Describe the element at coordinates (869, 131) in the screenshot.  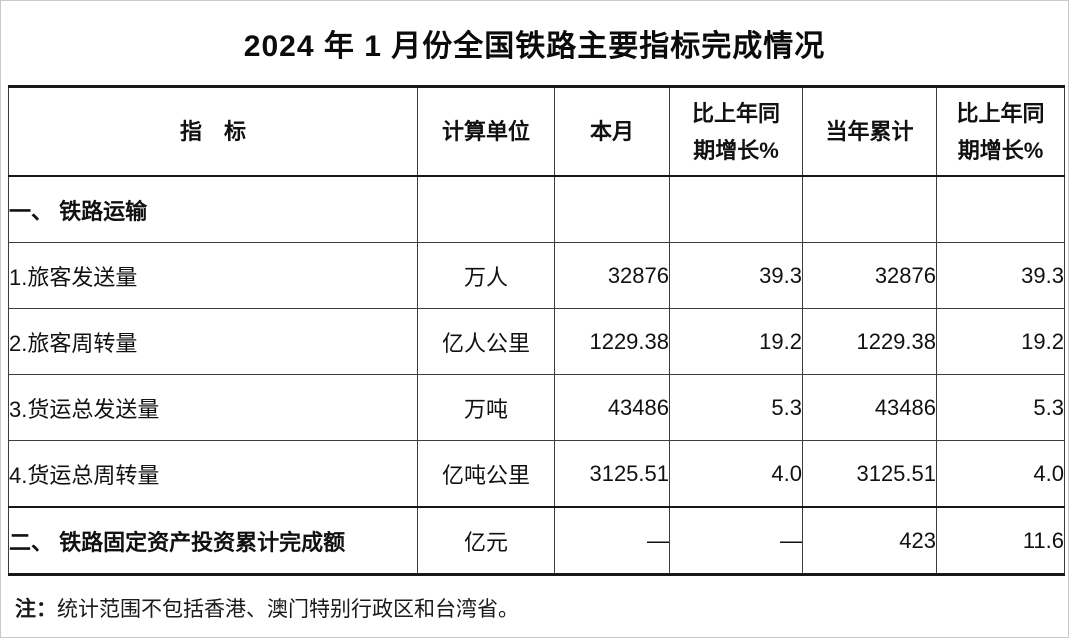
I see `header-ytd: 当年累计` at that location.